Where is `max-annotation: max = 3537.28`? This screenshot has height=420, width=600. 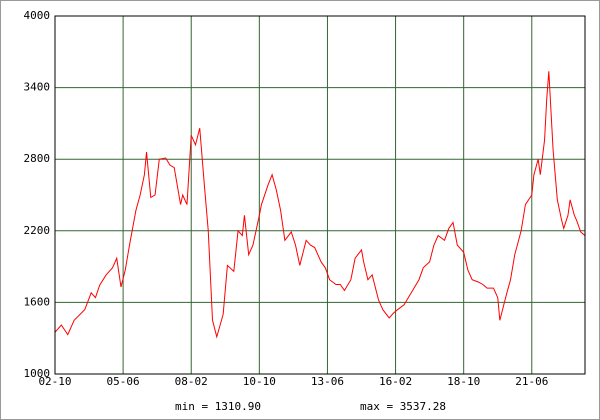
max-annotation: max = 3537.28 is located at coordinates (403, 406).